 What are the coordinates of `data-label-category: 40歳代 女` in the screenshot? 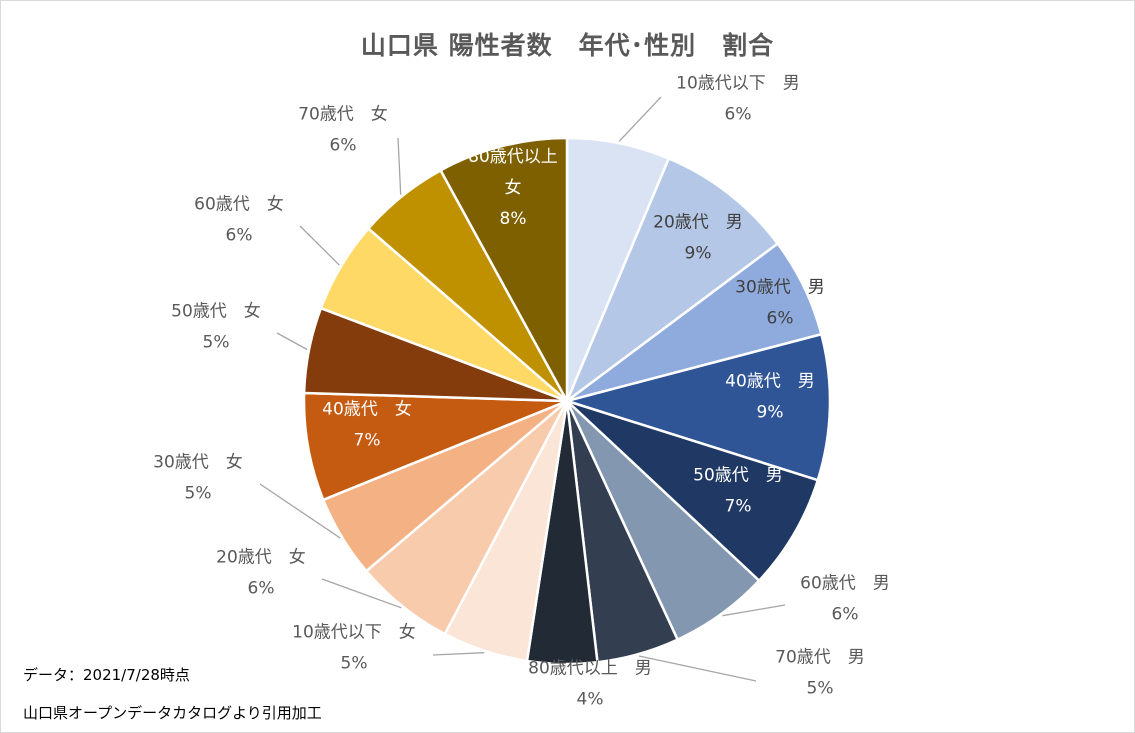 It's located at (367, 410).